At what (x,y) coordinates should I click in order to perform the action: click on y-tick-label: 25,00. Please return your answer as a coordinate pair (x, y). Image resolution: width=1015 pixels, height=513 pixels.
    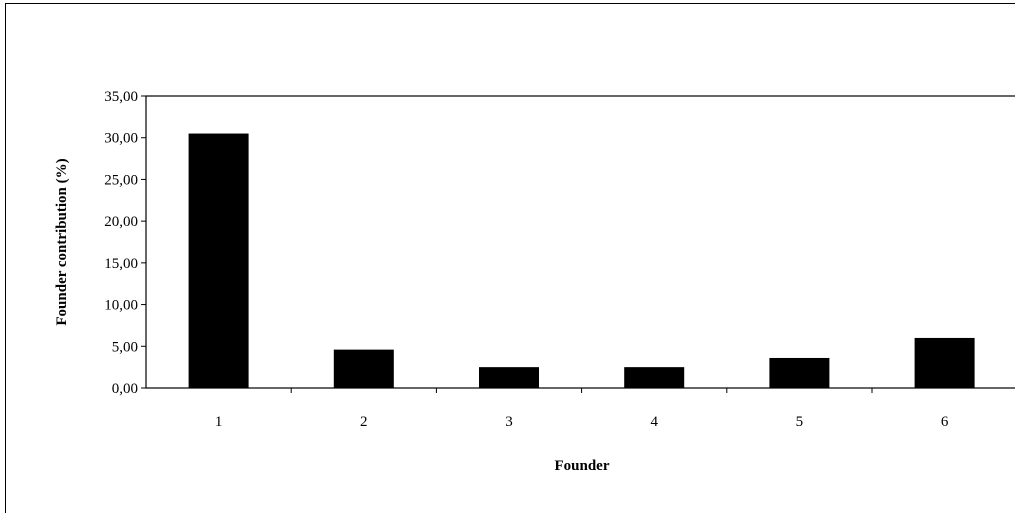
    Looking at the image, I should click on (121, 180).